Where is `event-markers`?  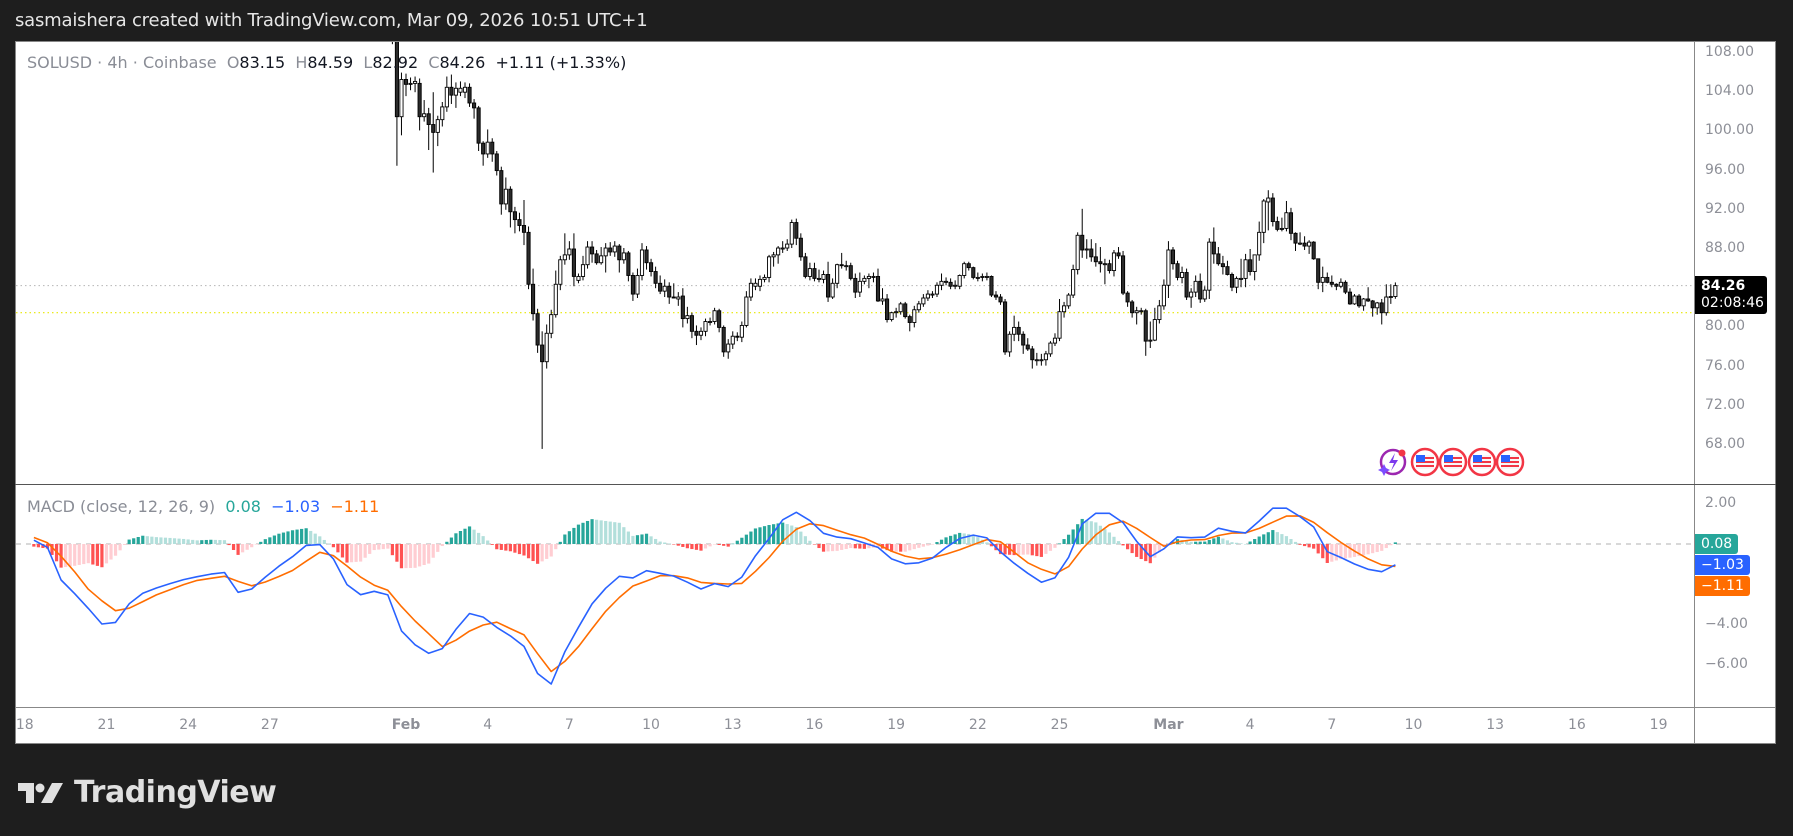
event-markers is located at coordinates (1451, 462).